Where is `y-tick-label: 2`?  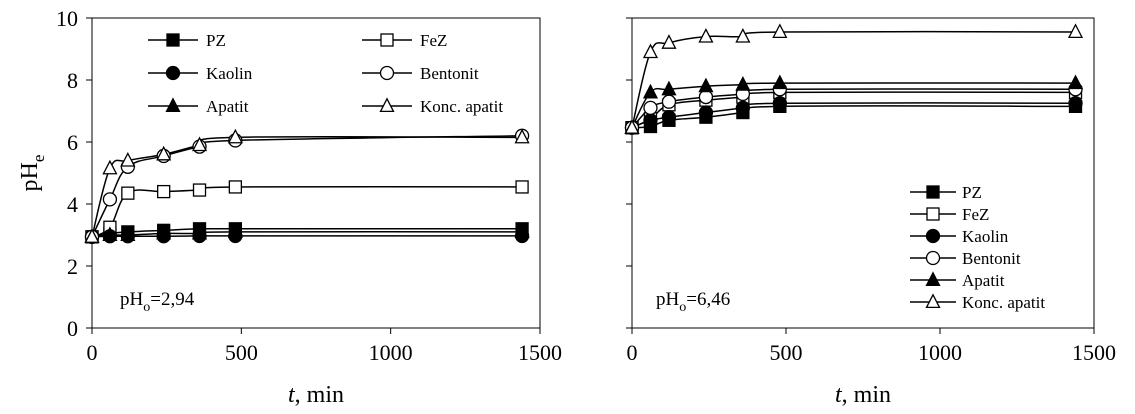
y-tick-label: 2 is located at coordinates (72, 266).